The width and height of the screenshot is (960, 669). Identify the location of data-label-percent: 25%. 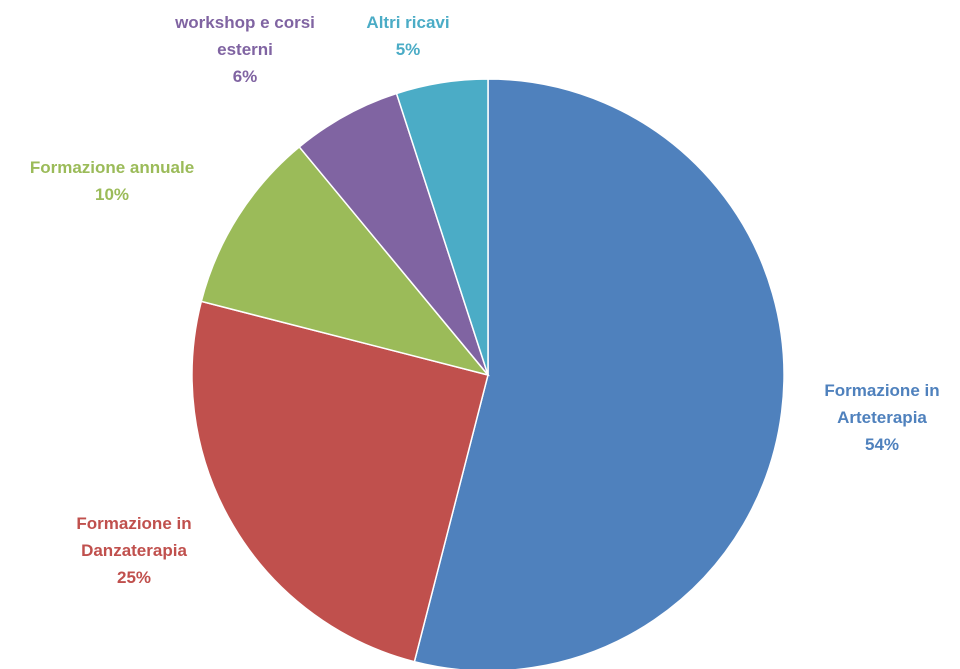
(134, 577).